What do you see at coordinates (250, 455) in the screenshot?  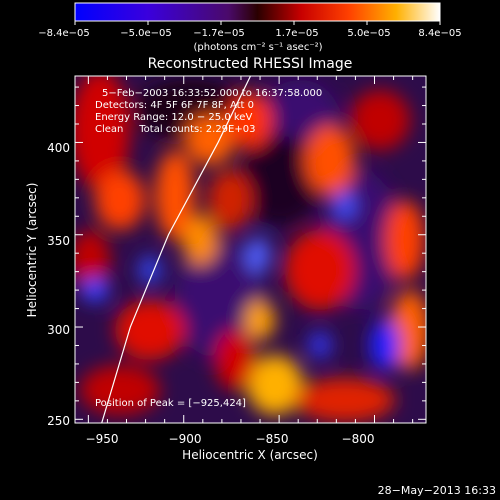 I see `x-axis-label: Heliocentric X (arcsec)` at bounding box center [250, 455].